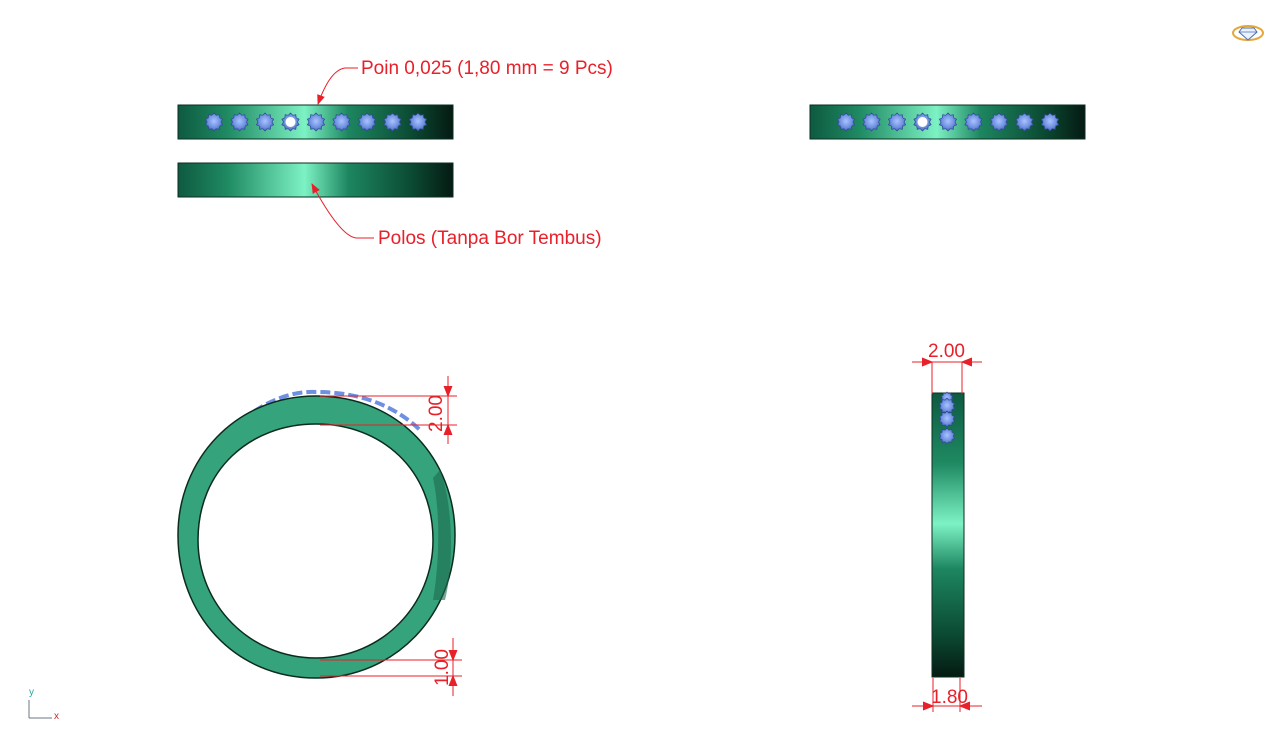  What do you see at coordinates (31, 692) in the screenshot?
I see `axis-y-label: y` at bounding box center [31, 692].